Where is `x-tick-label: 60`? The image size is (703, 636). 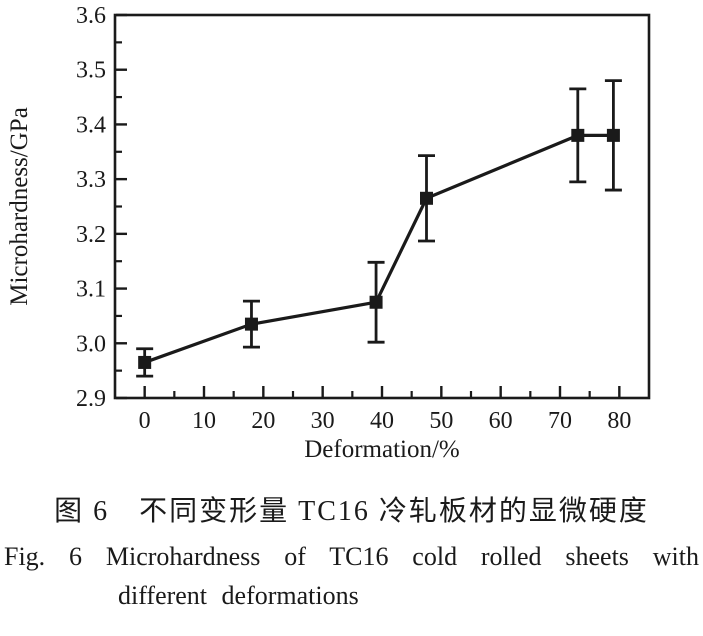
x-tick-label: 60 is located at coordinates (501, 421).